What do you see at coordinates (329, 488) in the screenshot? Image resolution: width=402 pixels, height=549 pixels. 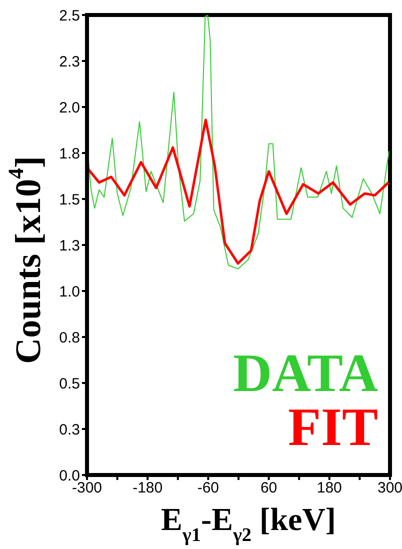 I see `x-tick-label: 180` at bounding box center [329, 488].